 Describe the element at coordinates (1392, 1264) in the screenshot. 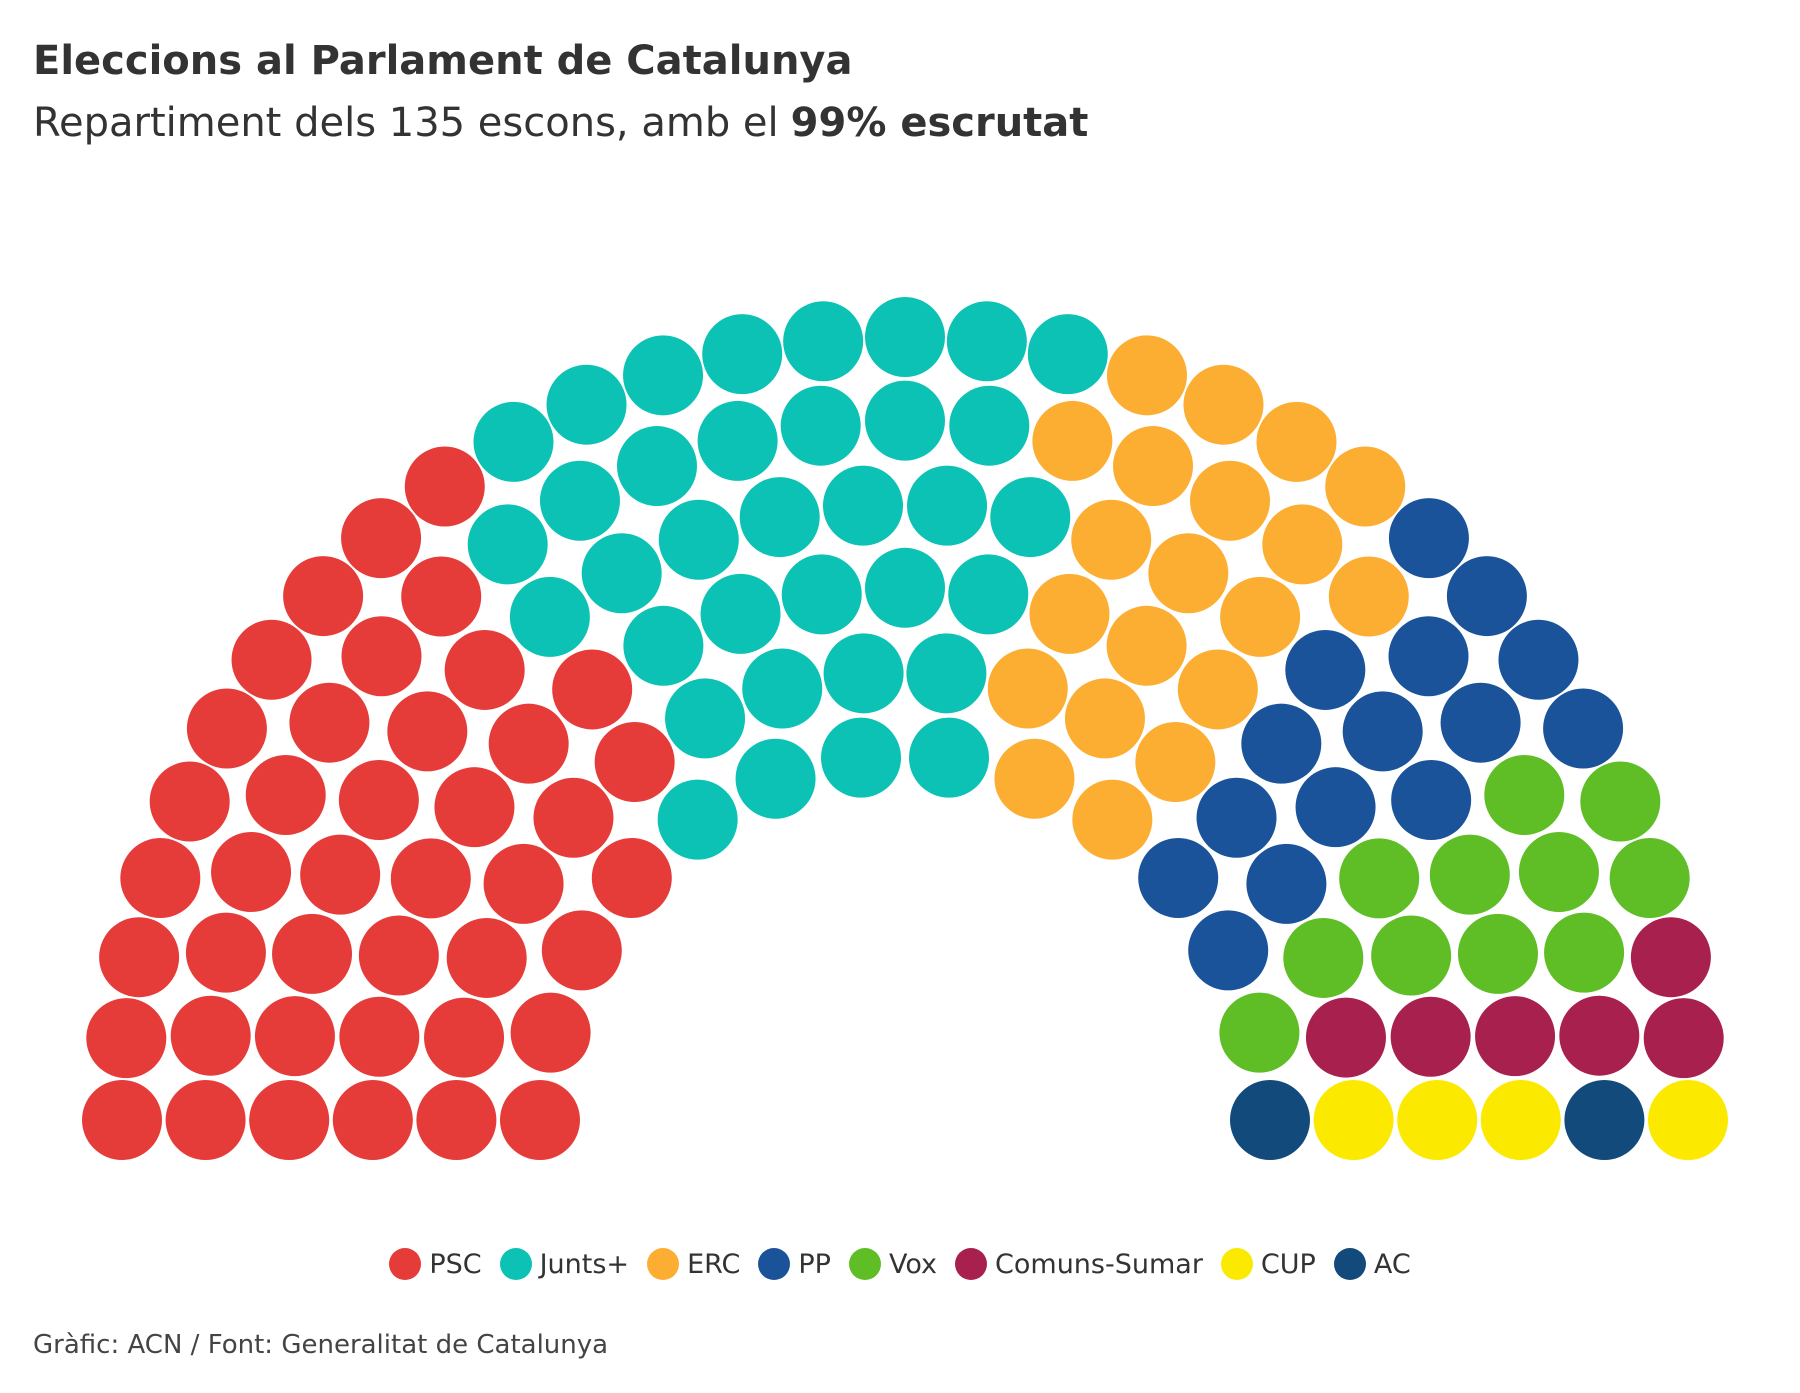

I see `legend-label: AC` at that location.